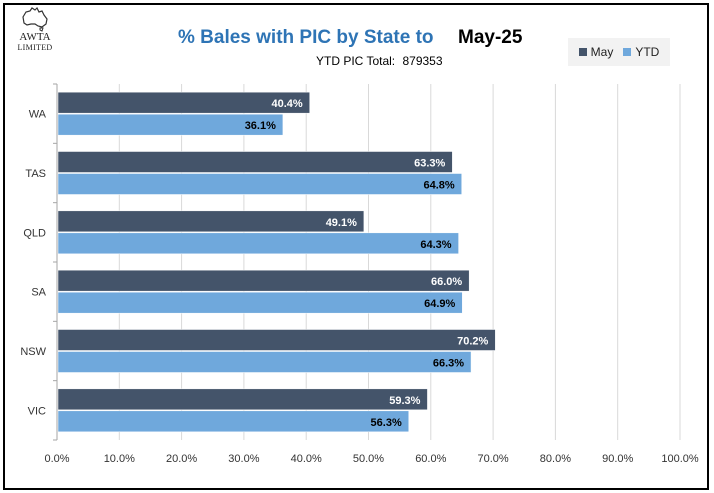  Describe the element at coordinates (38, 115) in the screenshot. I see `y-category-label: WA` at that location.